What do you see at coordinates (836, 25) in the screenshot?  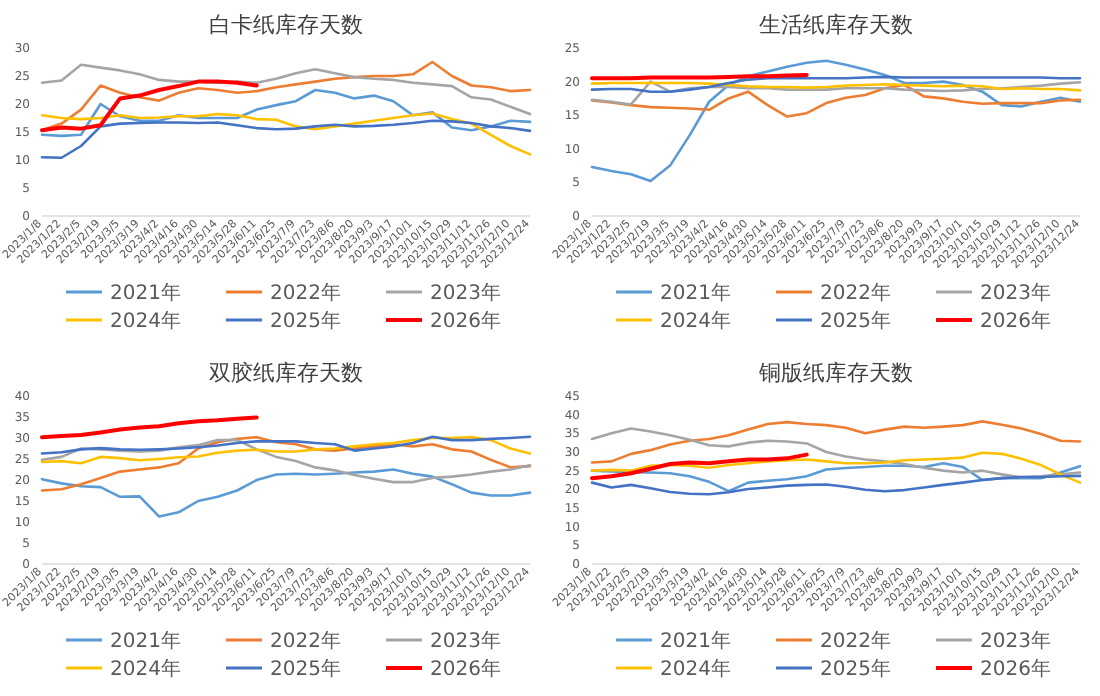 I see `chart-title: 生活纸库存天数` at bounding box center [836, 25].